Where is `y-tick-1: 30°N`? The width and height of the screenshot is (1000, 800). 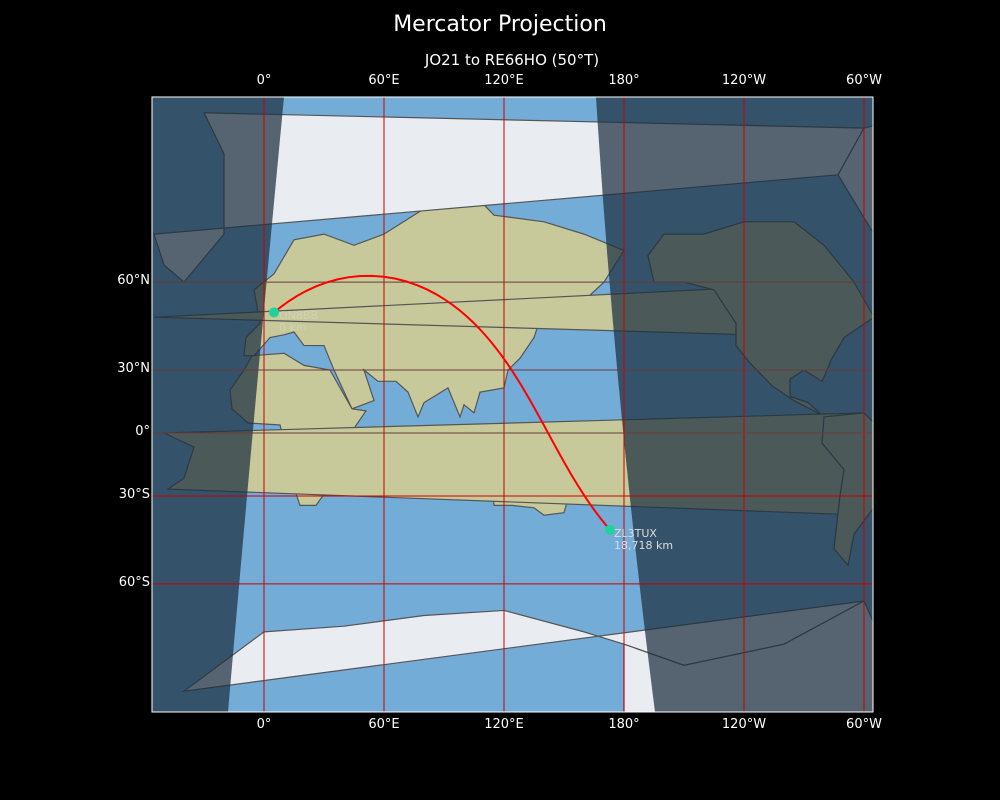 y-tick-1: 30°N is located at coordinates (133, 369).